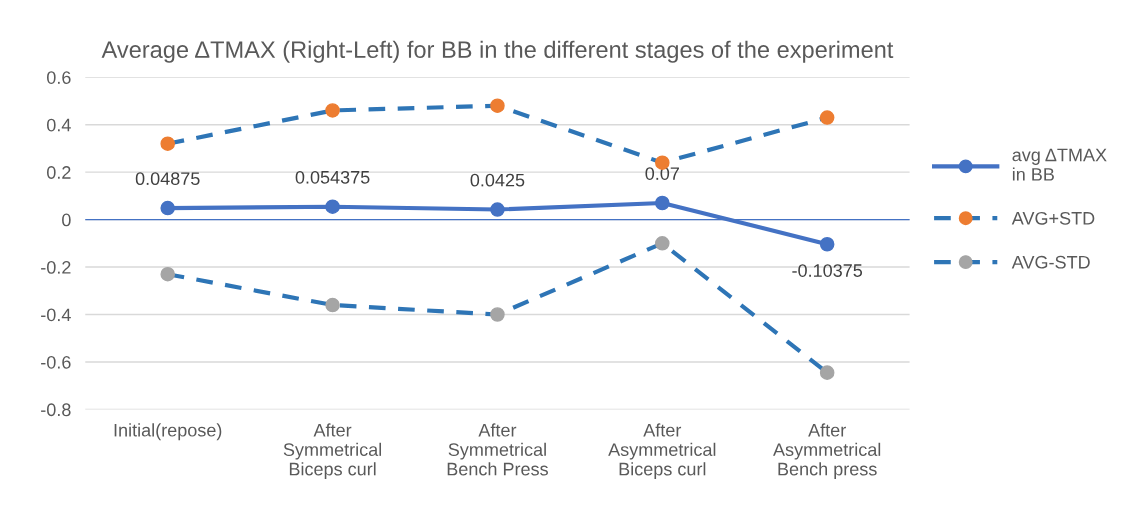 This screenshot has width=1137, height=515. I want to click on y-tick-label: -0.6, so click(56, 362).